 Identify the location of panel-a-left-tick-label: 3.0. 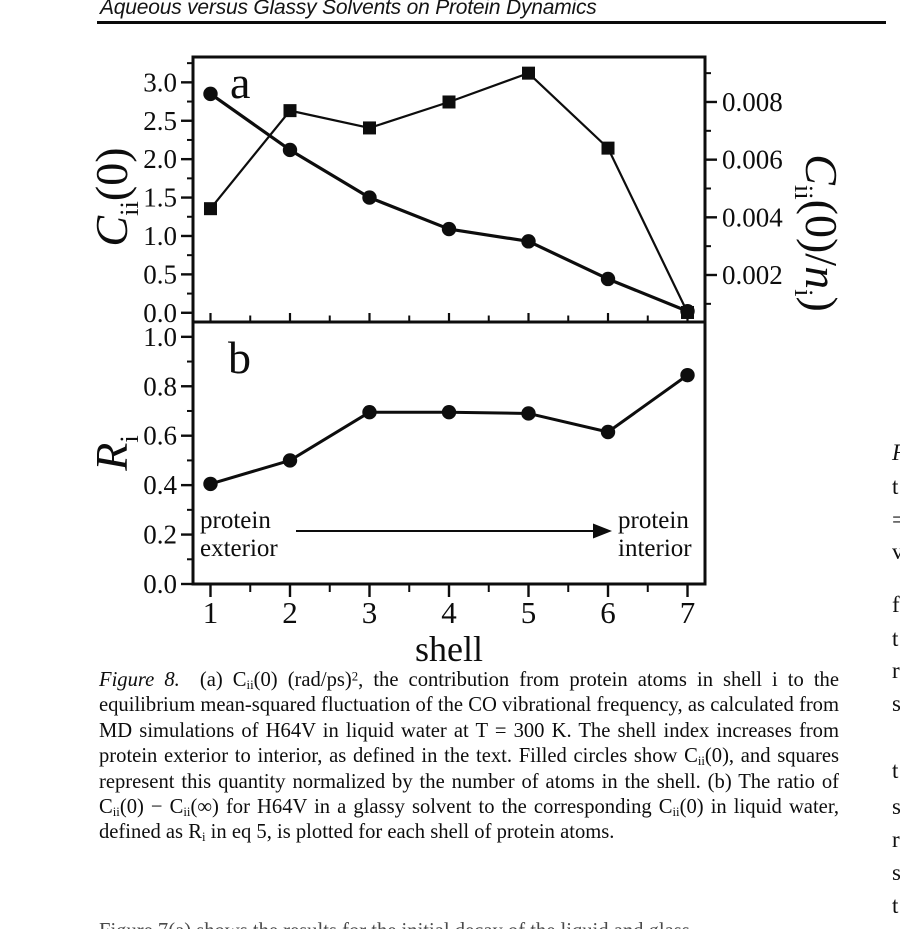
(160, 82).